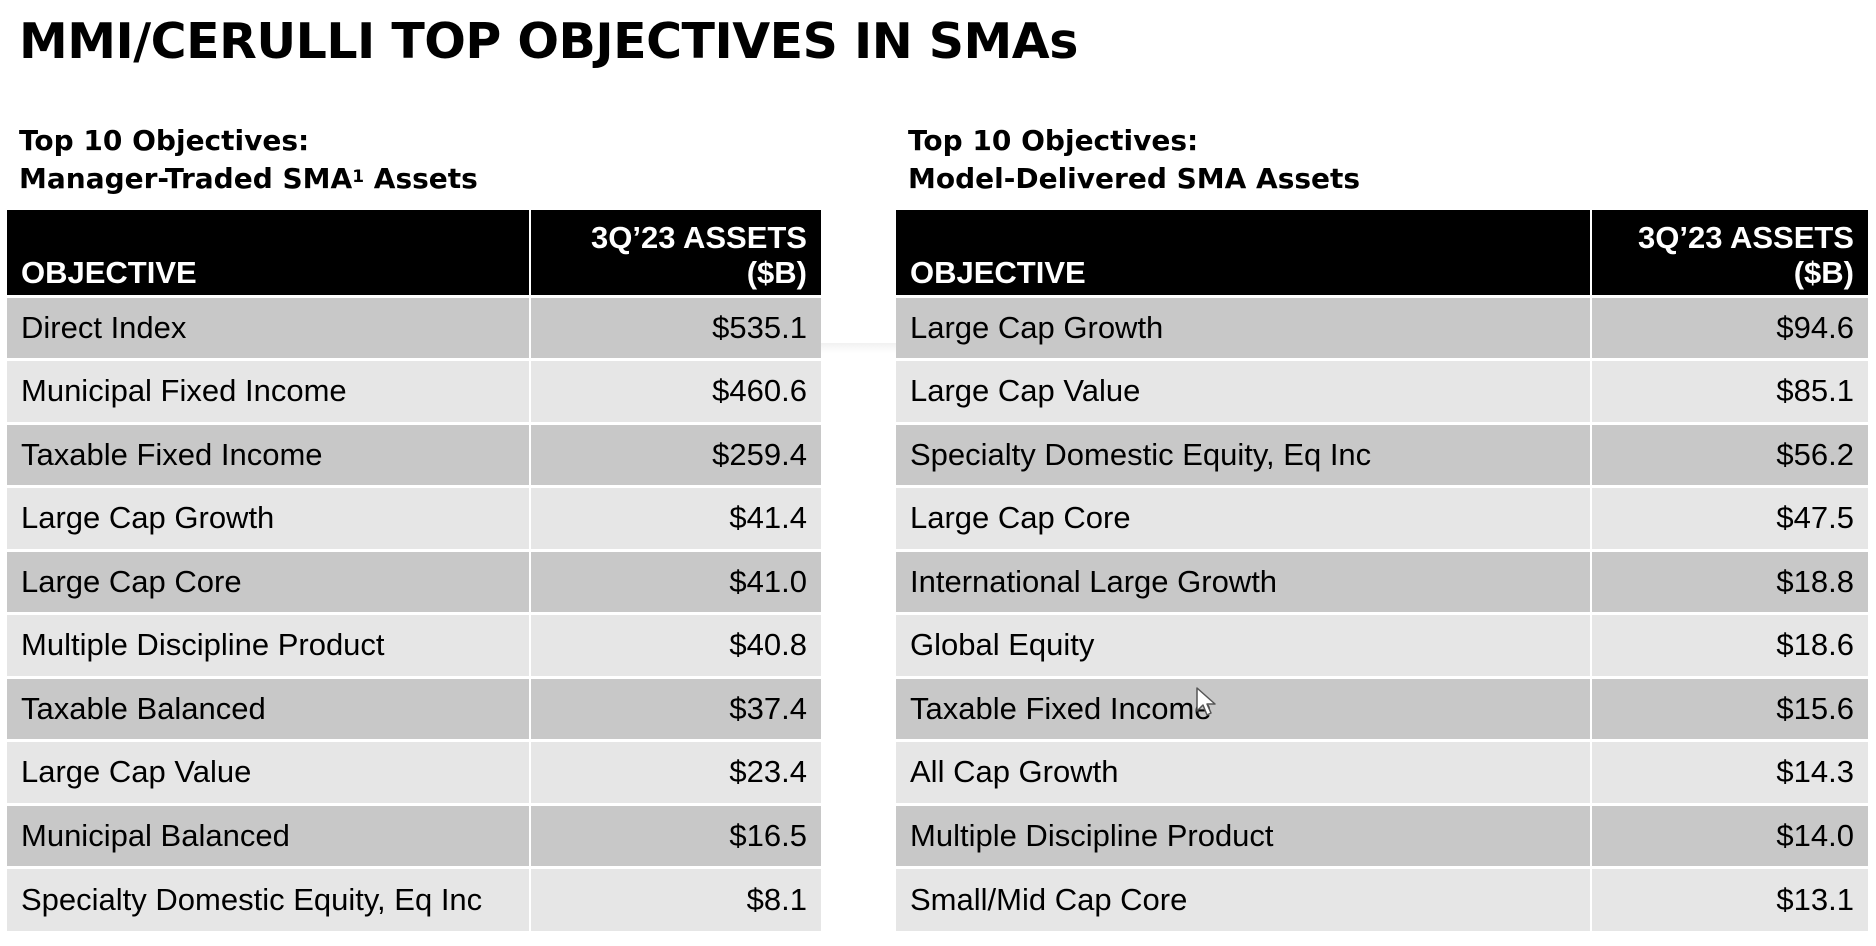  I want to click on assets-cell: $16.5, so click(675, 835).